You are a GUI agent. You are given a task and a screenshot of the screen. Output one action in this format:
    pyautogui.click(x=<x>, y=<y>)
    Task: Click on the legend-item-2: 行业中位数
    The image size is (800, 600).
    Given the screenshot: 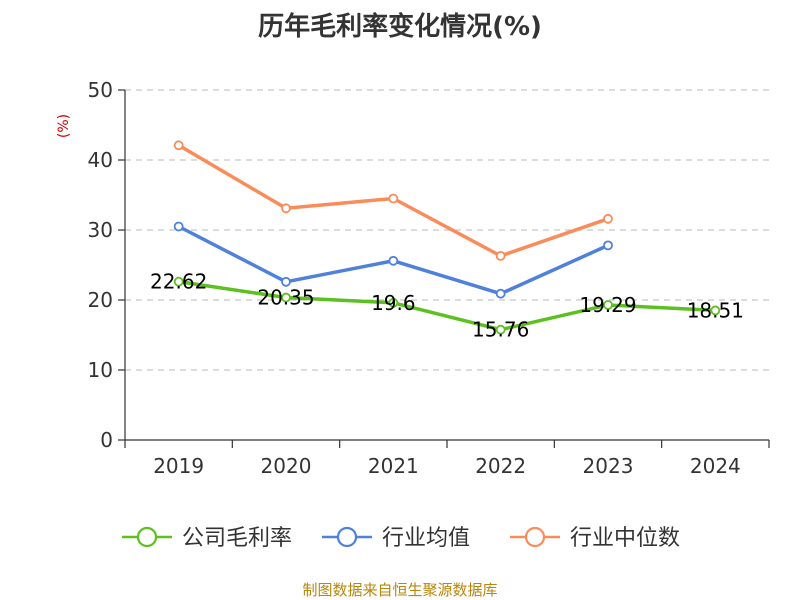 What is the action you would take?
    pyautogui.click(x=595, y=538)
    